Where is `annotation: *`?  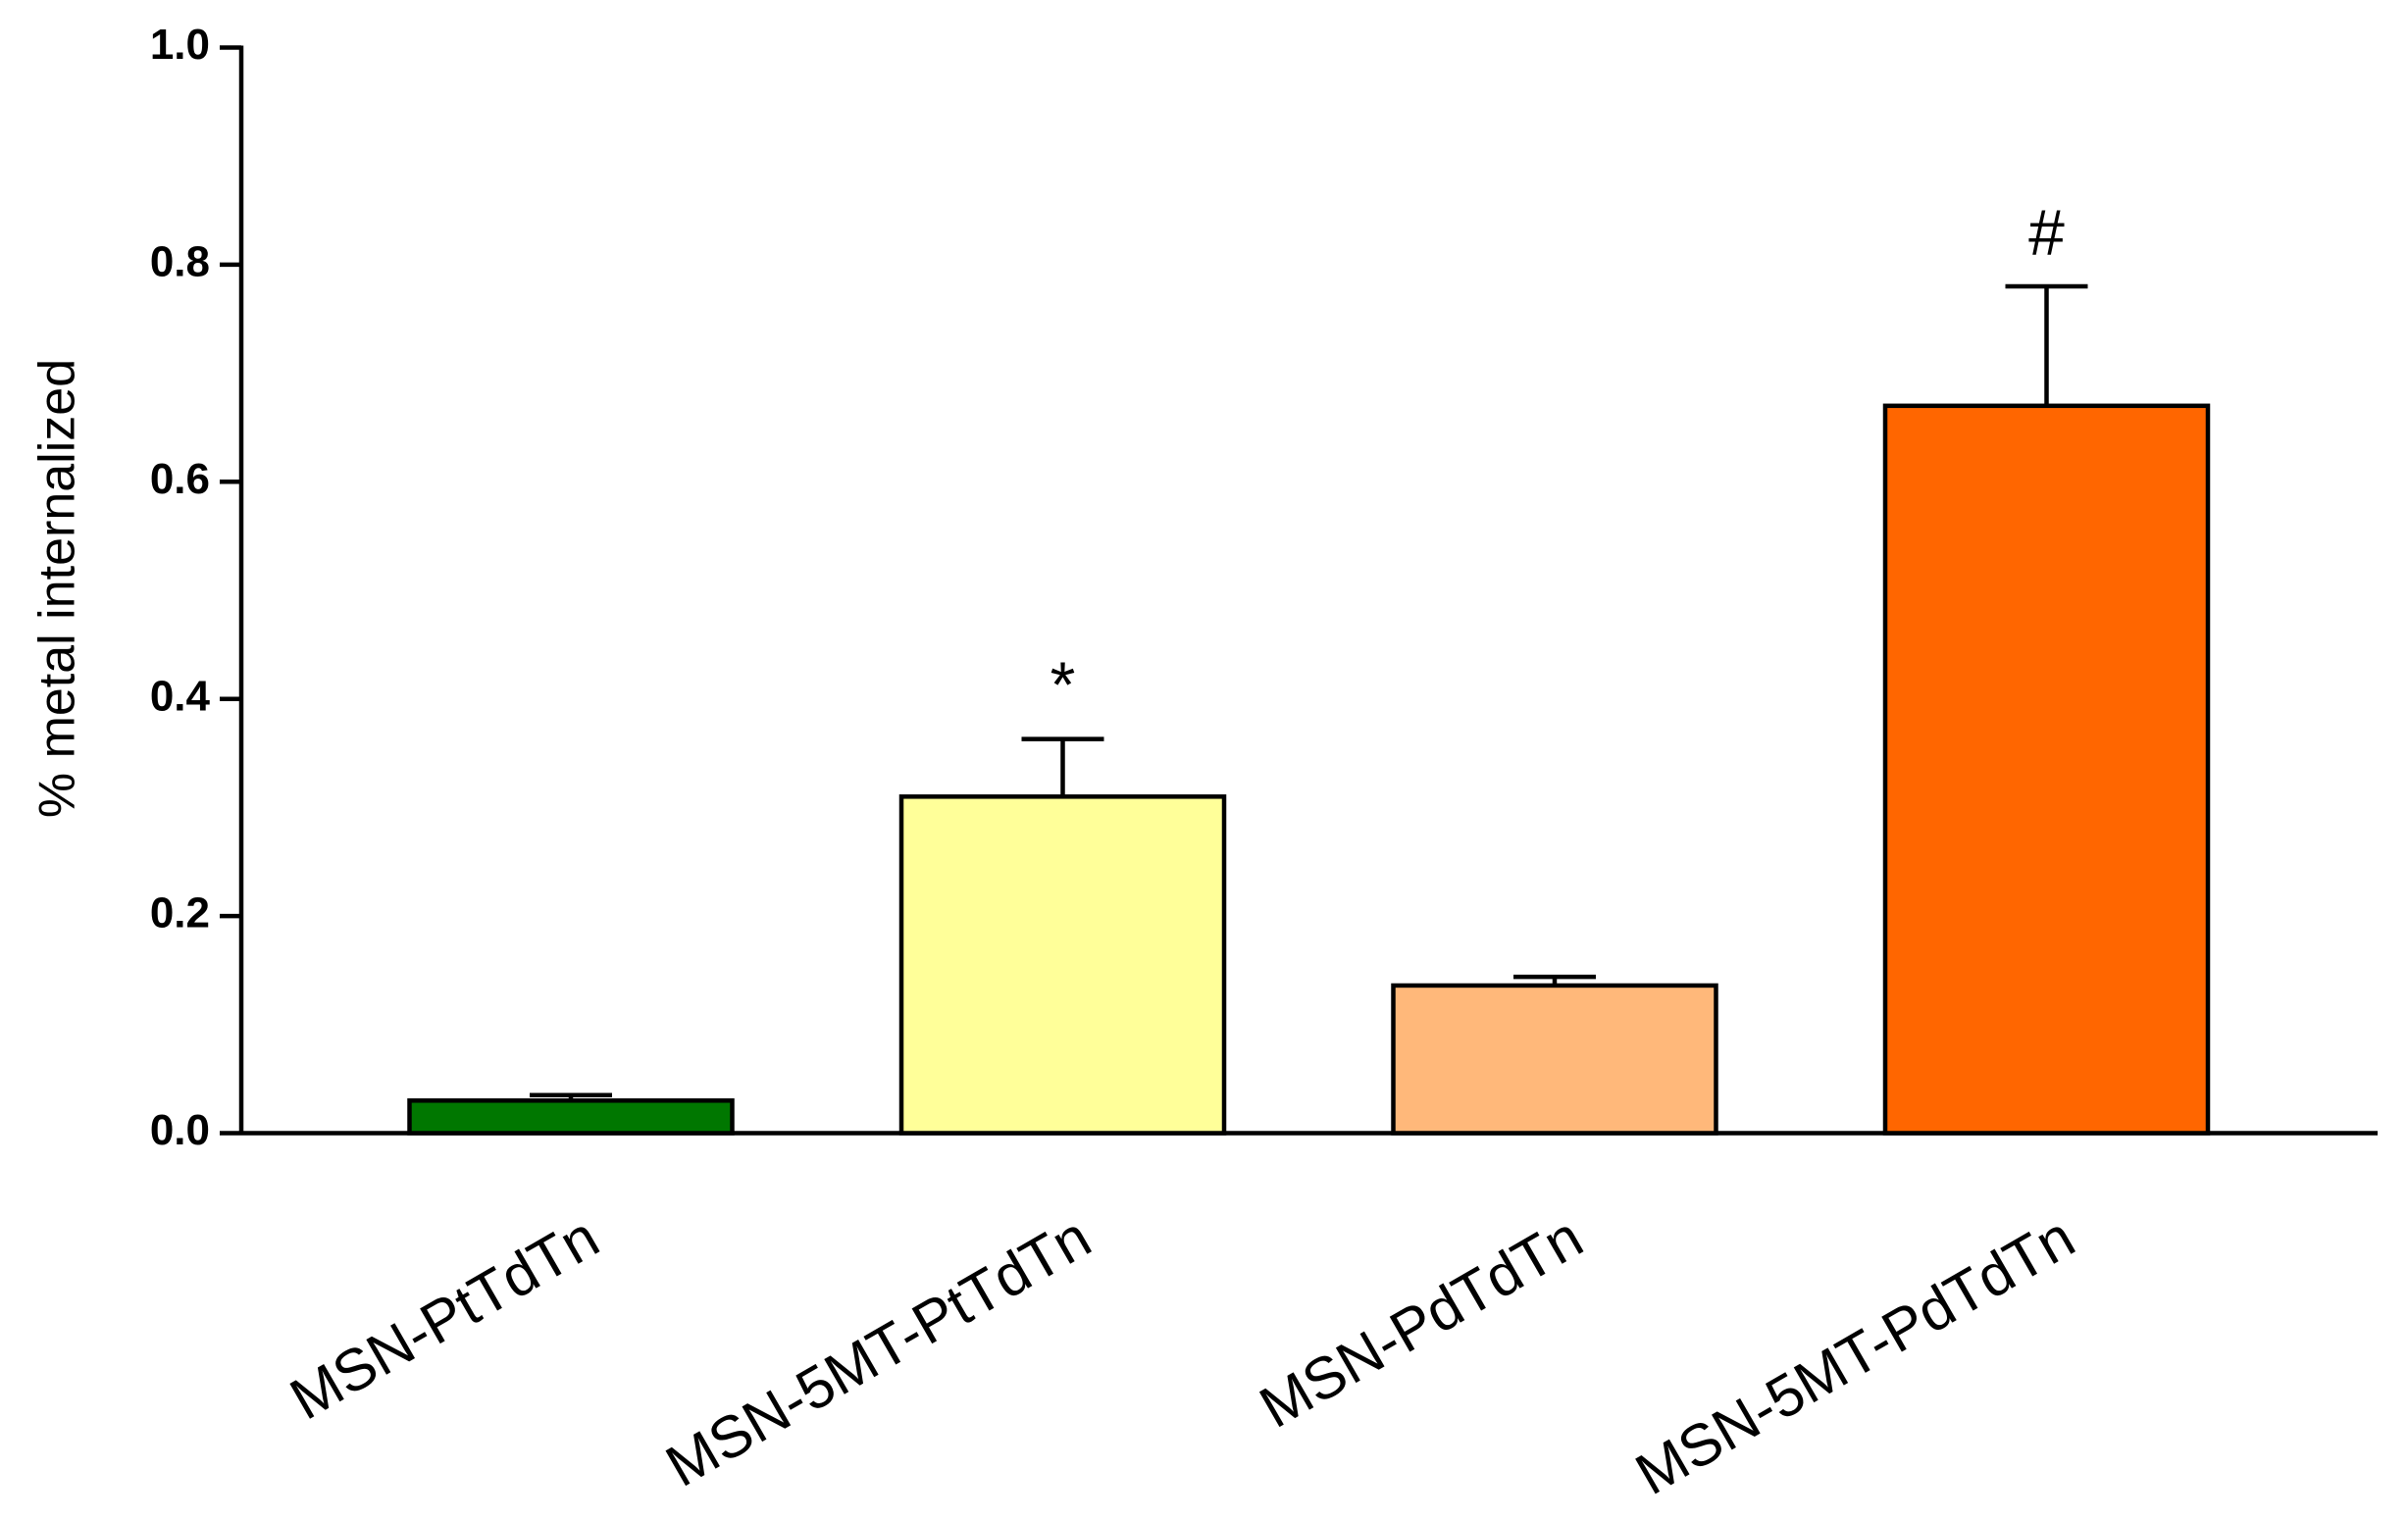 annotation: * is located at coordinates (1063, 684).